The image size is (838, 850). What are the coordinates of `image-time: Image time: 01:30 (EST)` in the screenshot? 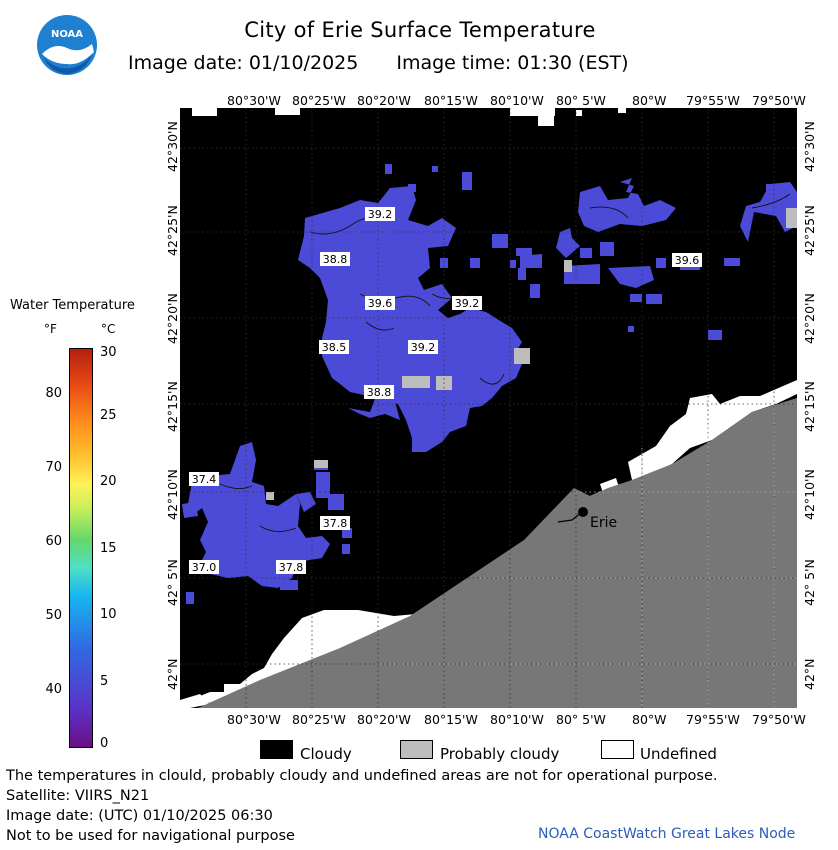 It's located at (512, 63).